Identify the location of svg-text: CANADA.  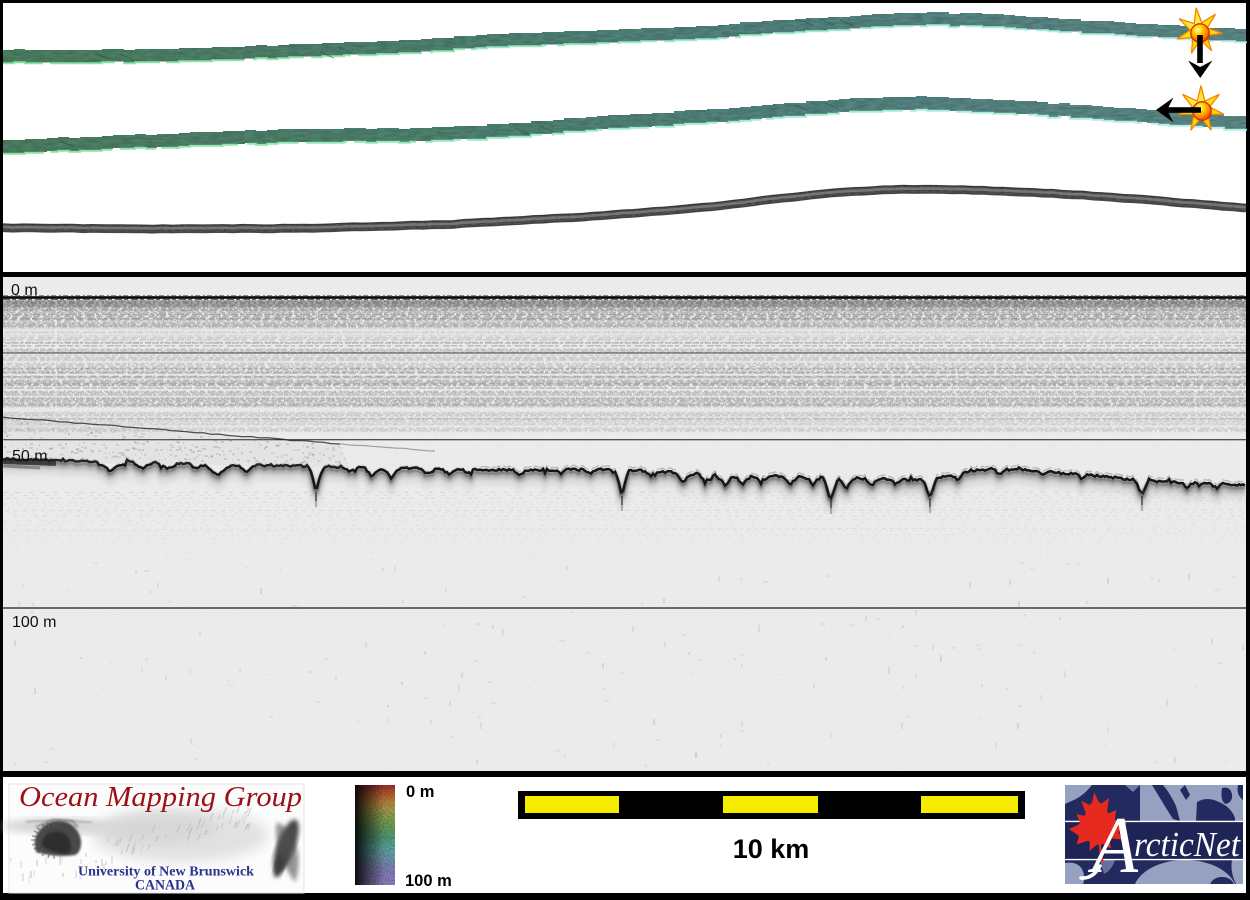
(165, 886).